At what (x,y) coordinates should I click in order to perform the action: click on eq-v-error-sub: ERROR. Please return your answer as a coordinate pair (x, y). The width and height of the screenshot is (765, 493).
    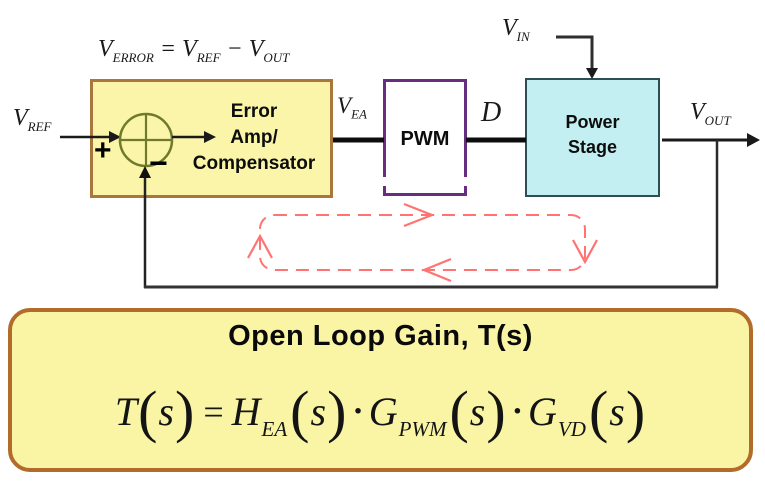
    Looking at the image, I should click on (133, 57).